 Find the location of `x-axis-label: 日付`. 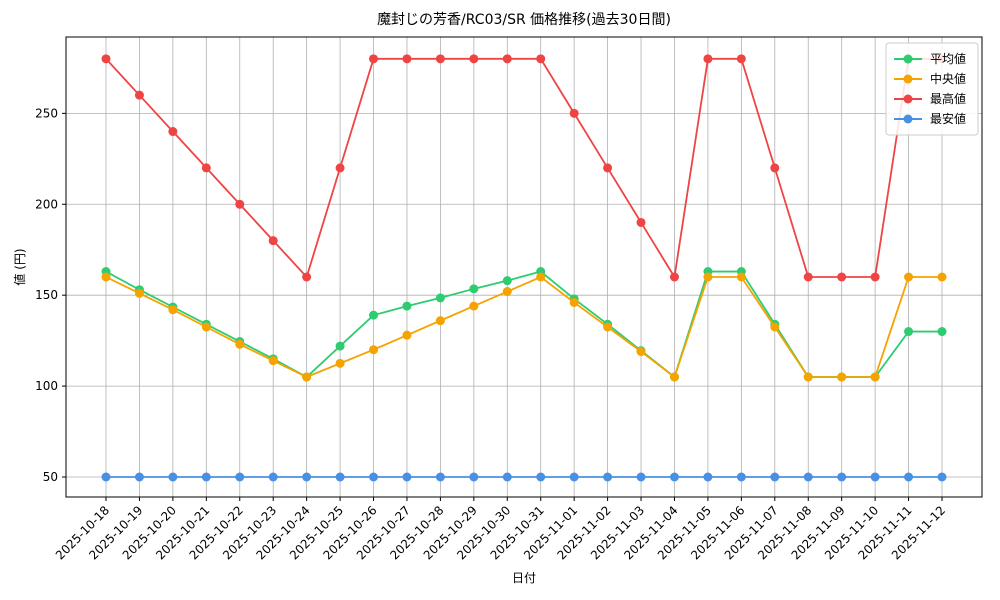

x-axis-label: 日付 is located at coordinates (524, 578).